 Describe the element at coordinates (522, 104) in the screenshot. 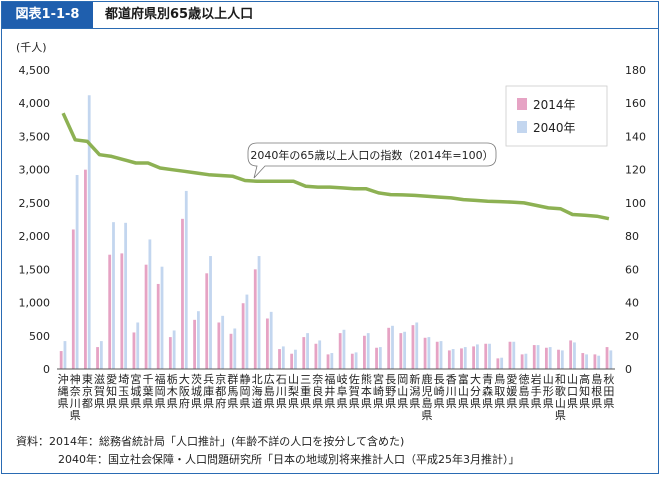

I see `legend-swatch-2014` at that location.